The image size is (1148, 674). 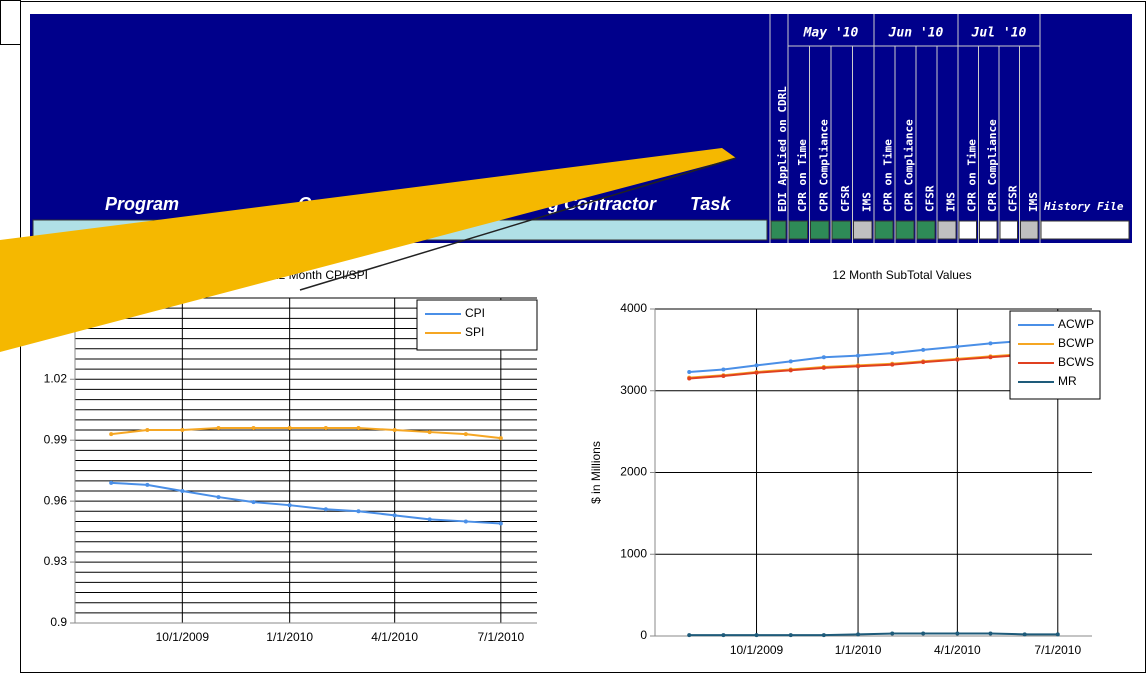 What do you see at coordinates (782, 149) in the screenshot?
I see `column-header: EDI Applied on CDRL` at bounding box center [782, 149].